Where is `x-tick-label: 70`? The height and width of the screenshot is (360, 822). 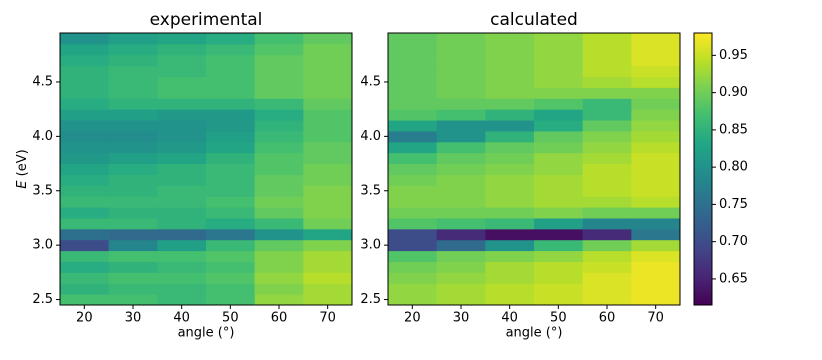
x-tick-label: 70 is located at coordinates (655, 318).